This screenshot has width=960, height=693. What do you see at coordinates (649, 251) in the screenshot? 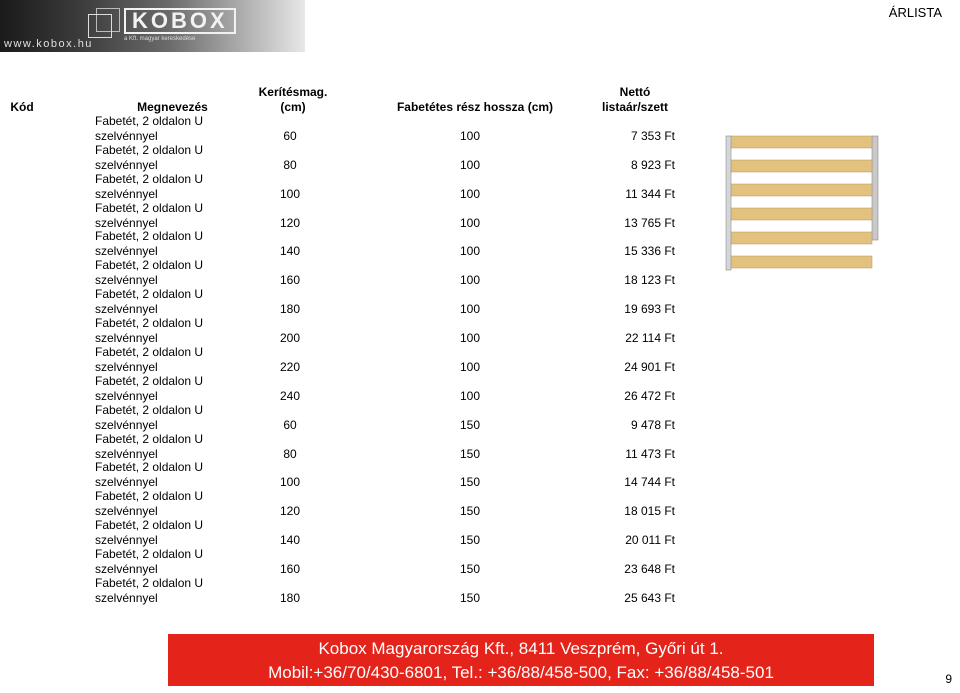
I see `net-price-cell: 15 336 Ft` at bounding box center [649, 251].